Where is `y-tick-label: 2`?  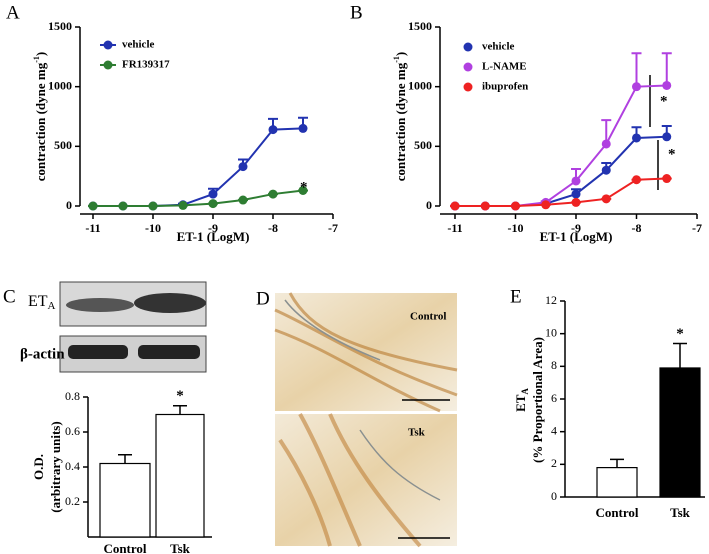
y-tick-label: 2 is located at coordinates (554, 463).